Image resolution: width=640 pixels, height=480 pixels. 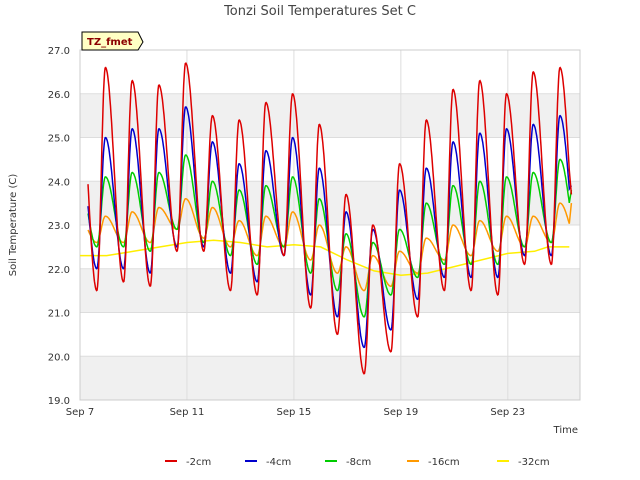 What do you see at coordinates (59, 95) in the screenshot?
I see `y-tick-label: 26.0` at bounding box center [59, 95].